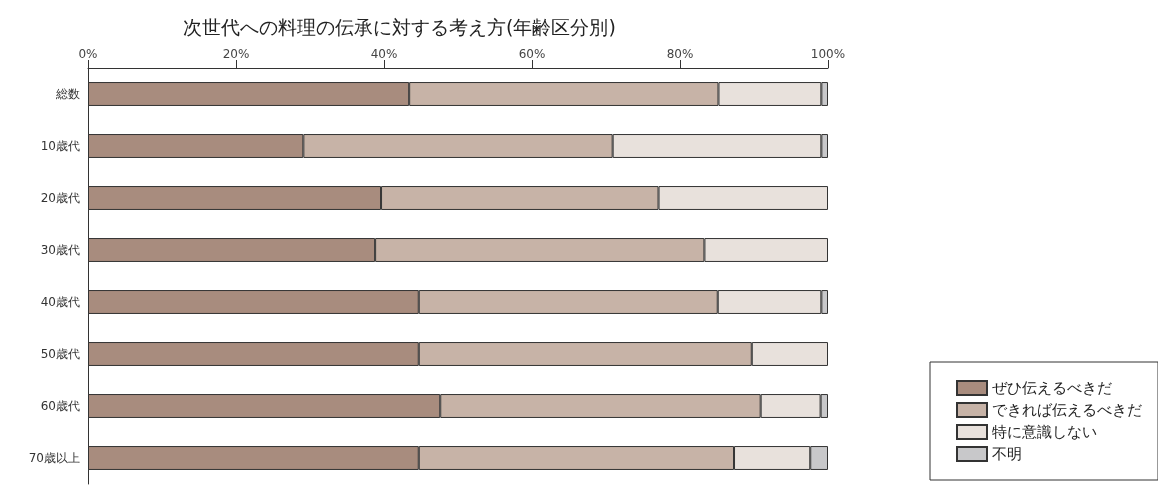 This screenshot has width=1166, height=498. What do you see at coordinates (1007, 454) in the screenshot?
I see `legend-label: 不明` at bounding box center [1007, 454].